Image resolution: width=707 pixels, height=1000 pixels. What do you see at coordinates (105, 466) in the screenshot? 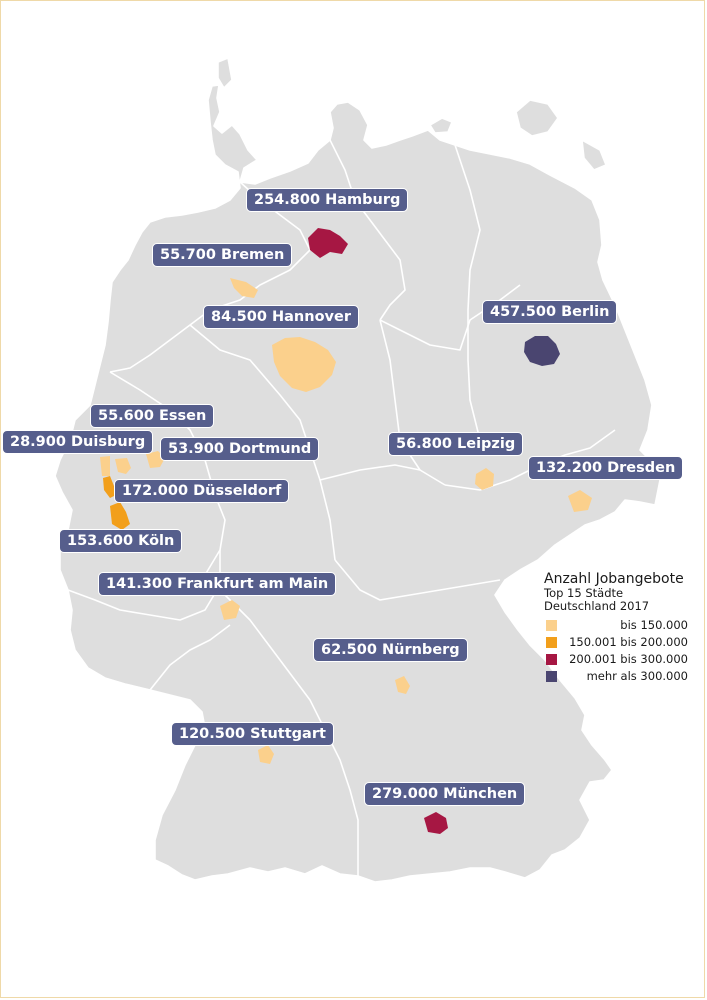
I see `city-area-duisburg` at bounding box center [105, 466].